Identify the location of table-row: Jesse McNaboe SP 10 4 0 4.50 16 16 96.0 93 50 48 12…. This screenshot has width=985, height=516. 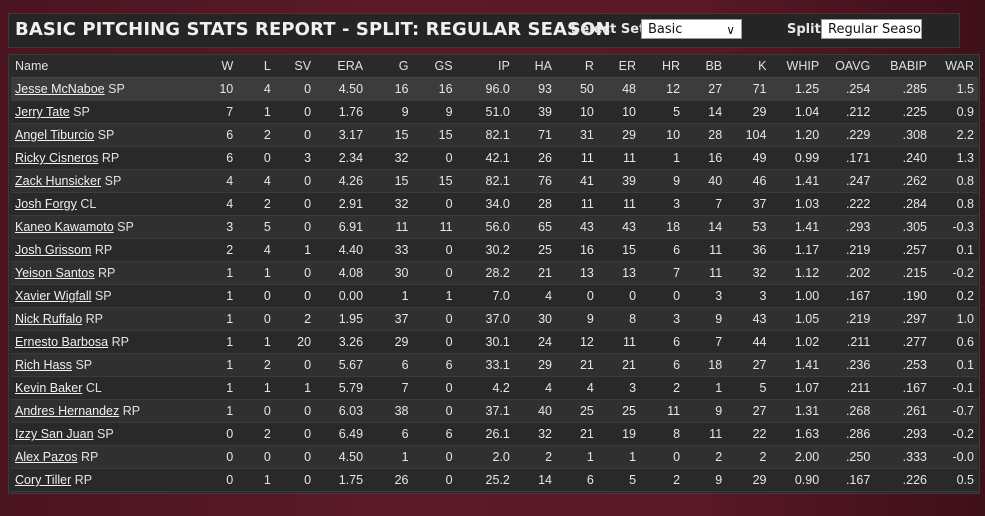
(494, 89).